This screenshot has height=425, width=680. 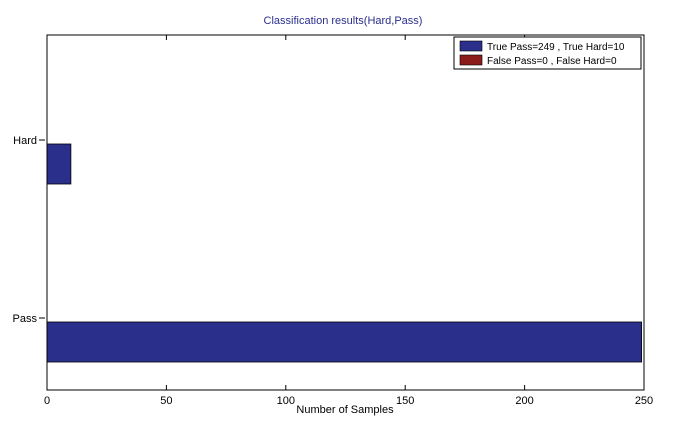 I want to click on x-tick-label: 50, so click(x=166, y=401).